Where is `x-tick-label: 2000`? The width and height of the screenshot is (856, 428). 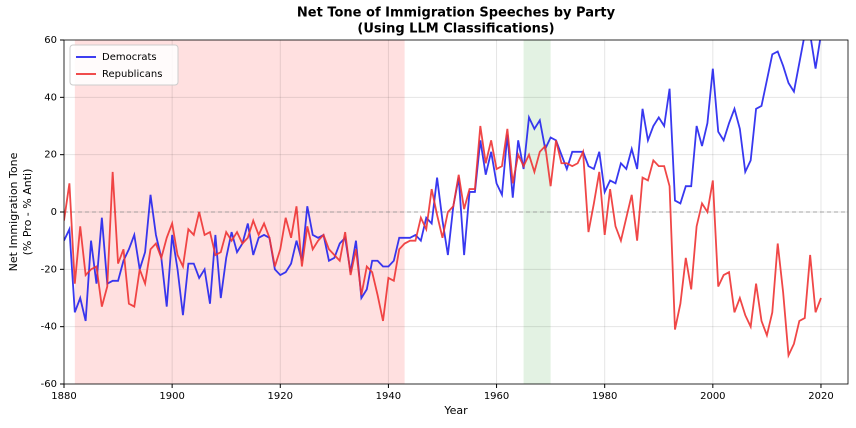
x-tick-label: 2000 is located at coordinates (712, 396).